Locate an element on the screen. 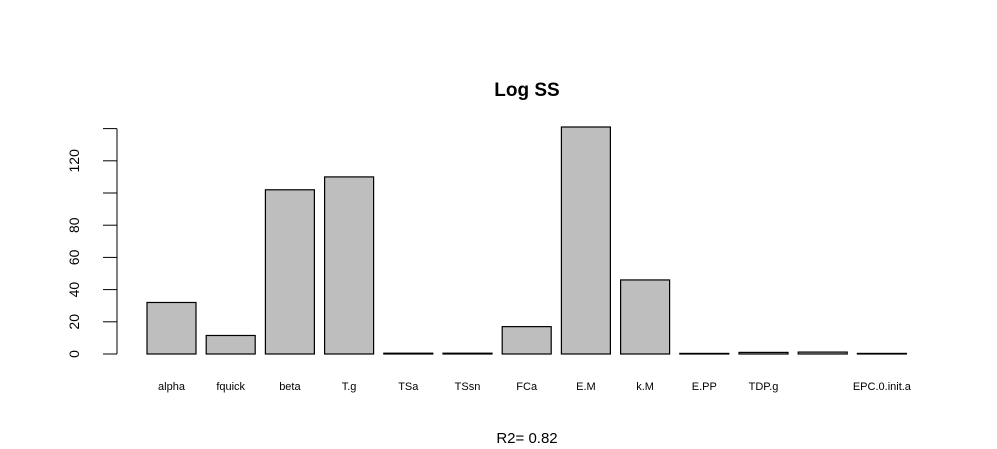  x-tick-label: E.M is located at coordinates (586, 387).